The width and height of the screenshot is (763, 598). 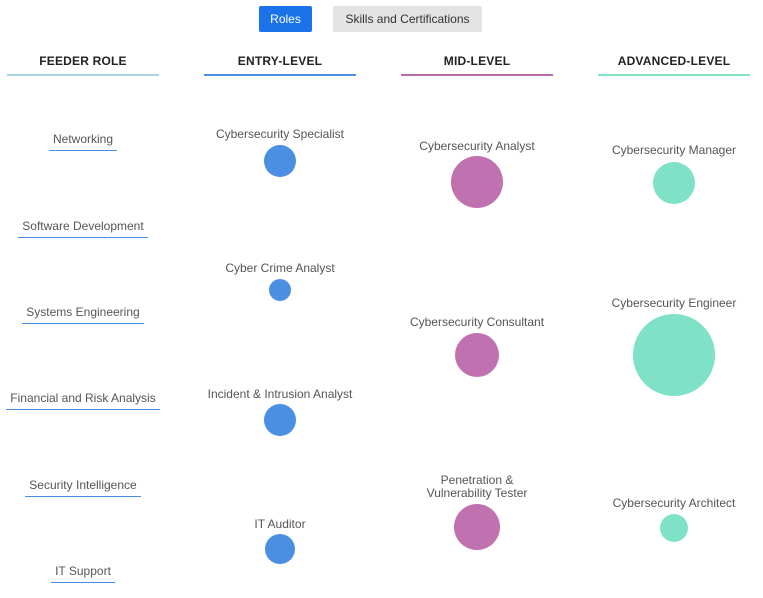 I want to click on entry-role-label: Cyber Crime Analyst, so click(x=280, y=268).